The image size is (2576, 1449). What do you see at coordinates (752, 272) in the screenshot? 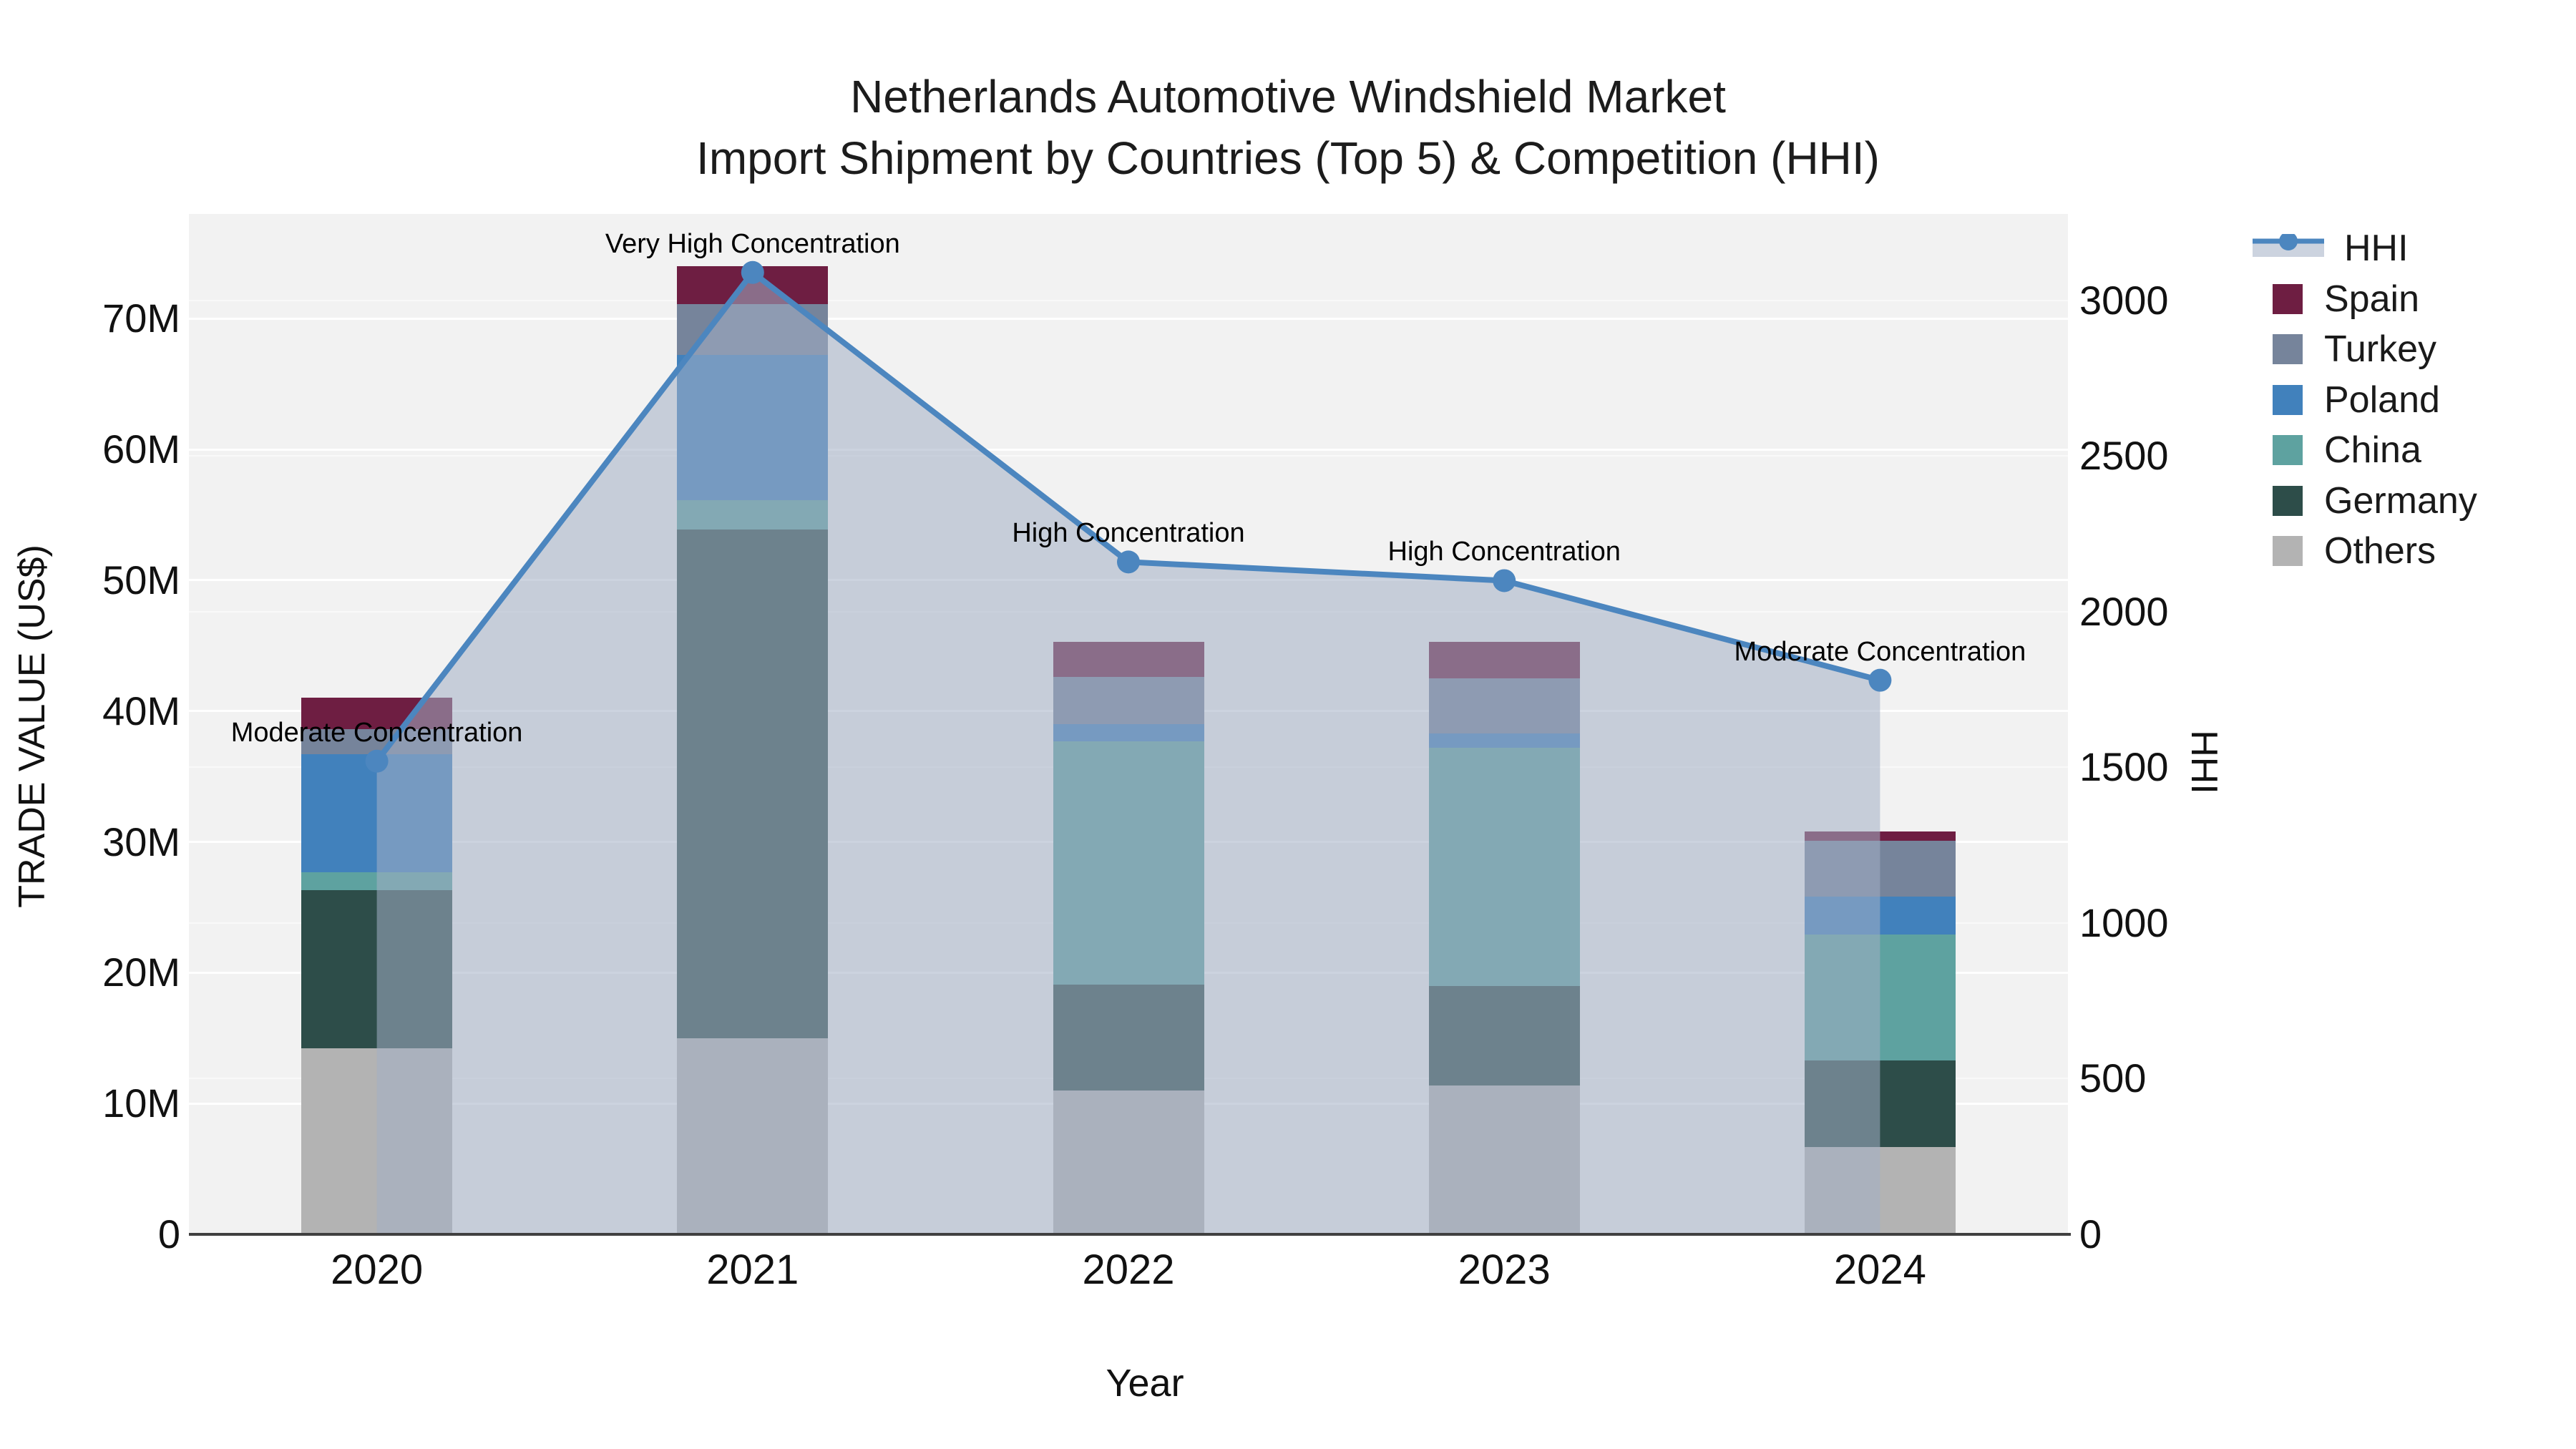
I see `hhi-marker-2021` at bounding box center [752, 272].